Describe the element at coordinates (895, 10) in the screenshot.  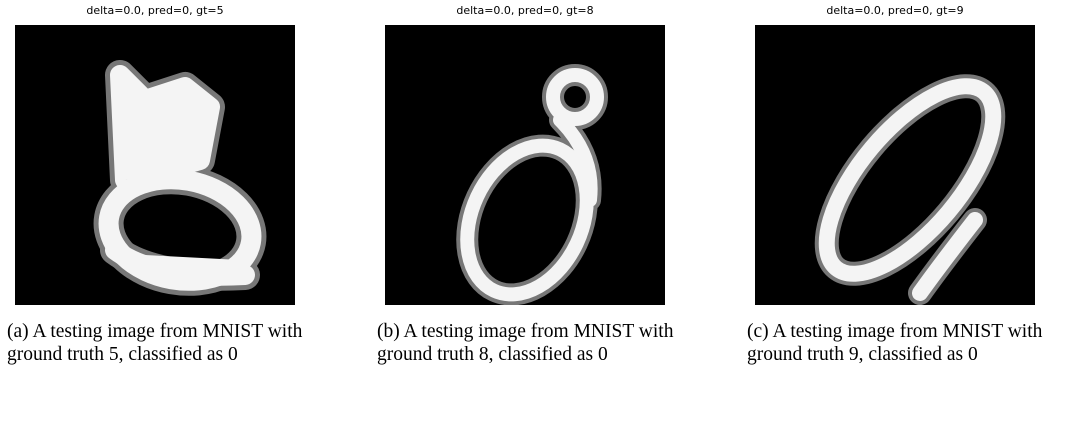
I see `image-title: delta=0.0, pred=0, gt=9` at that location.